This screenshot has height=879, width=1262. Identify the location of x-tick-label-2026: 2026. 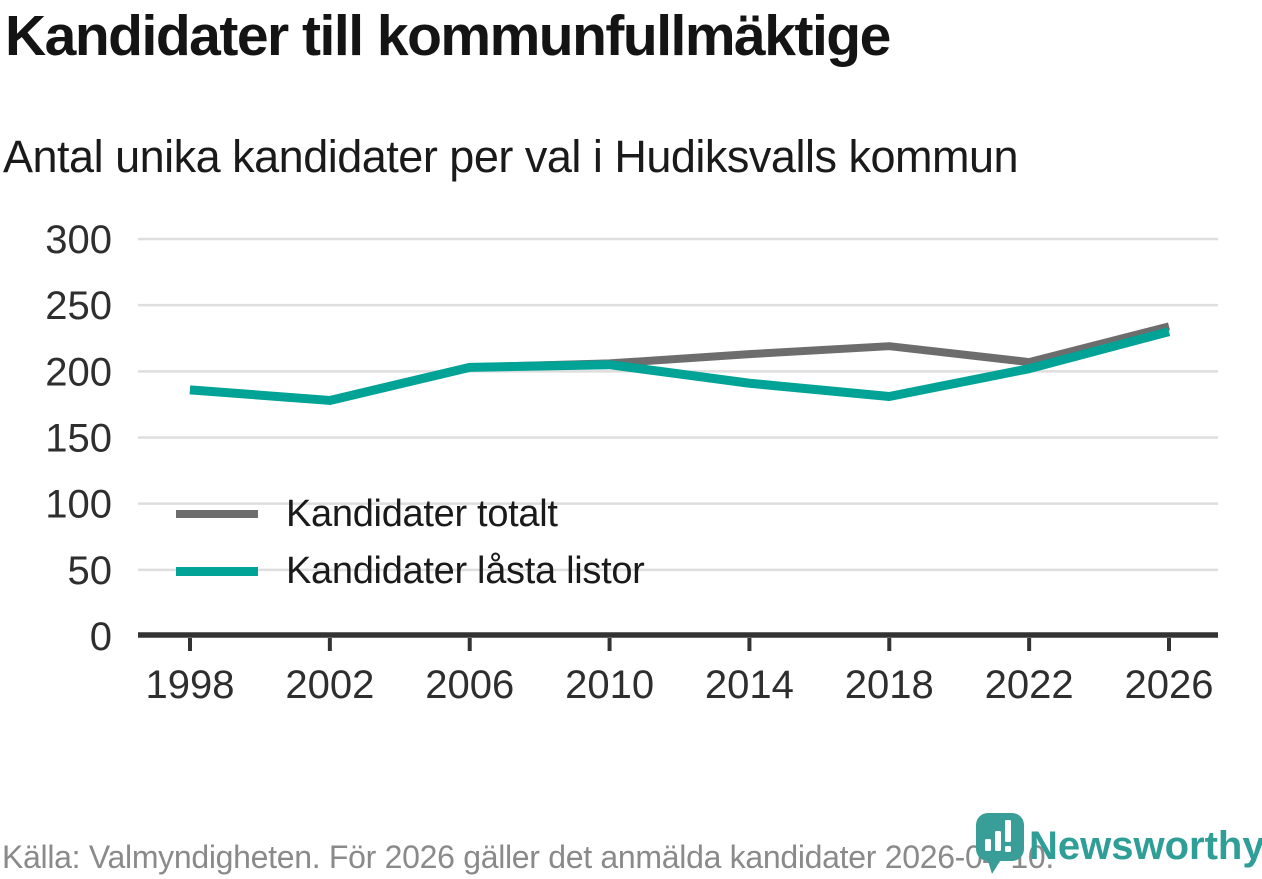
(1169, 685).